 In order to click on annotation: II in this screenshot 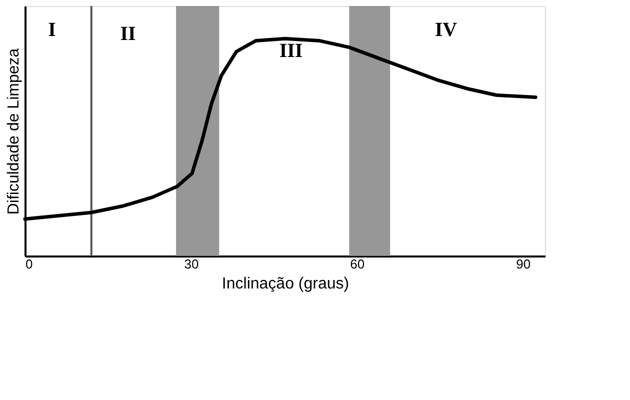, I will do `click(128, 34)`.